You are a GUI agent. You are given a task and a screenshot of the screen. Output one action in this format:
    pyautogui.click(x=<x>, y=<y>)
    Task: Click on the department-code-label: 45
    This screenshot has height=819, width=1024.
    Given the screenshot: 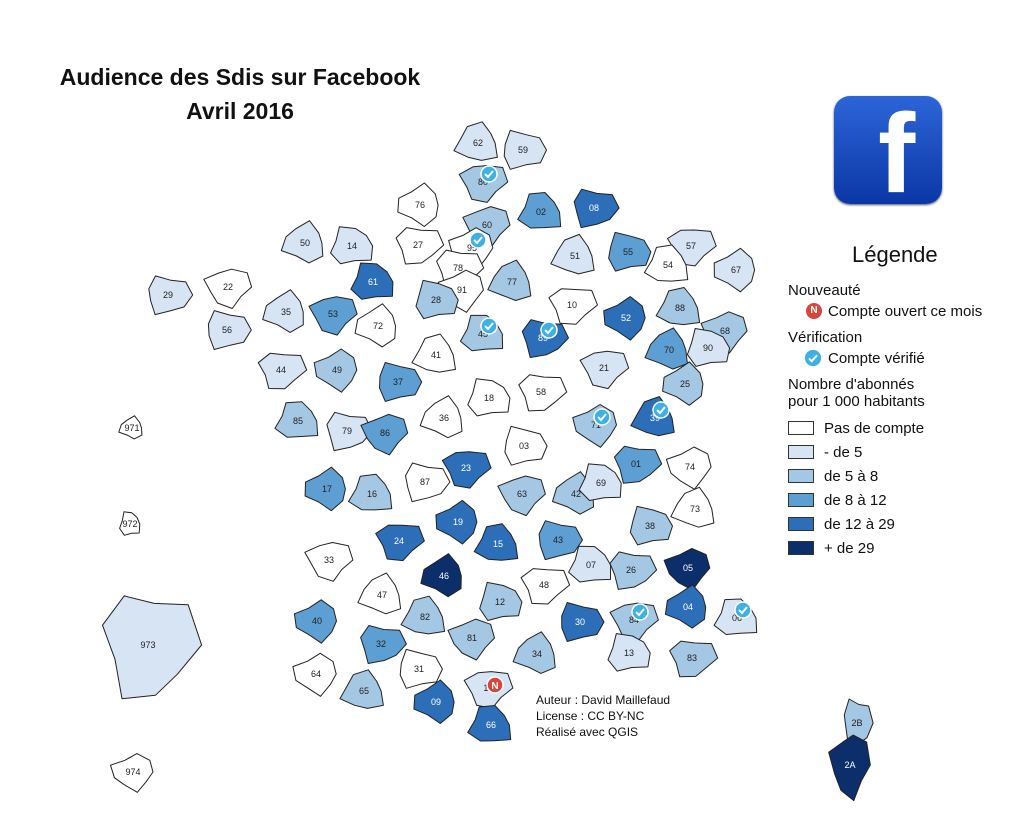 What is the action you would take?
    pyautogui.click(x=483, y=334)
    